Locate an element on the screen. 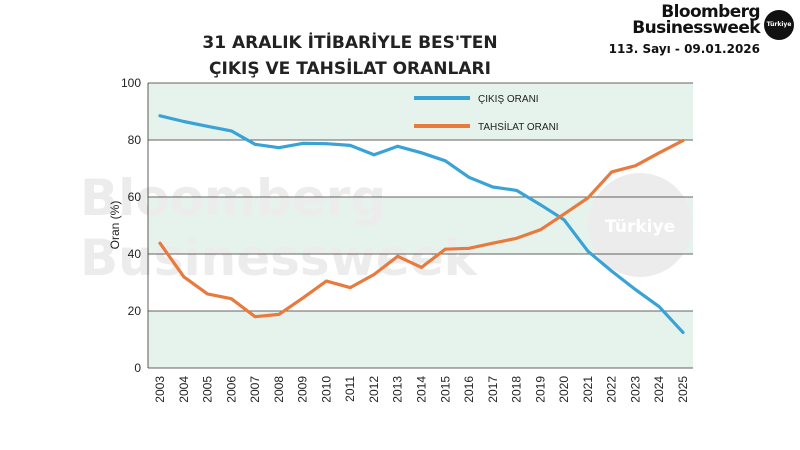  y-tick-label: 60 is located at coordinates (135, 197).